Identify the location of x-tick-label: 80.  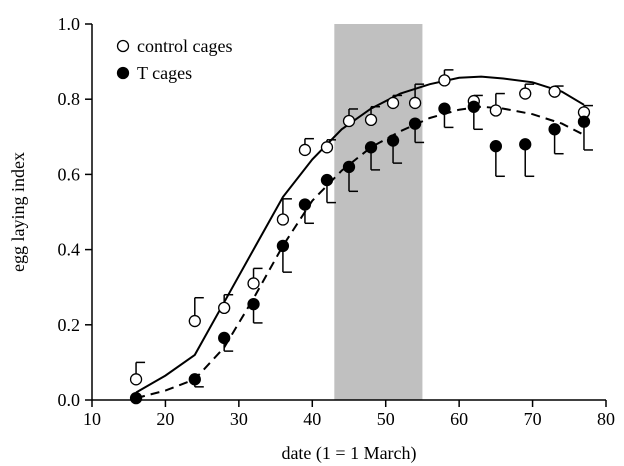
(606, 419).